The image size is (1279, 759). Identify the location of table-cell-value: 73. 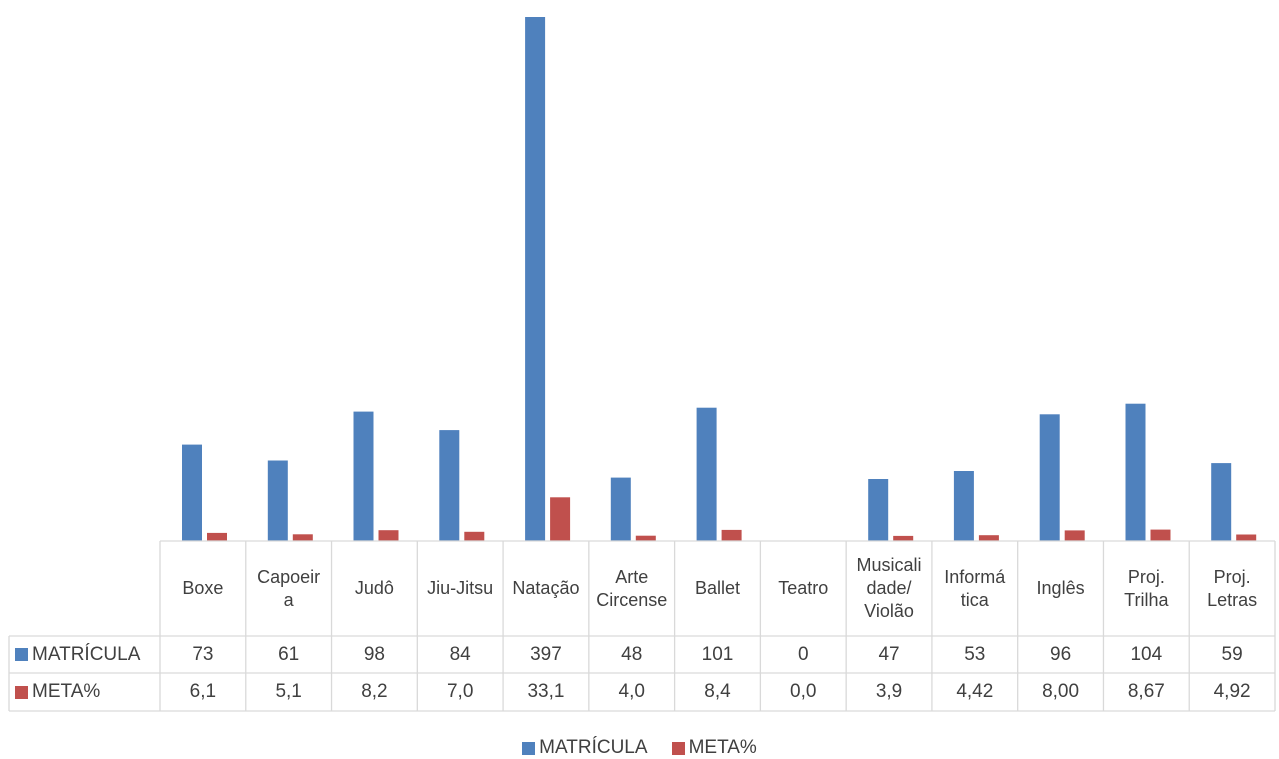
(203, 654).